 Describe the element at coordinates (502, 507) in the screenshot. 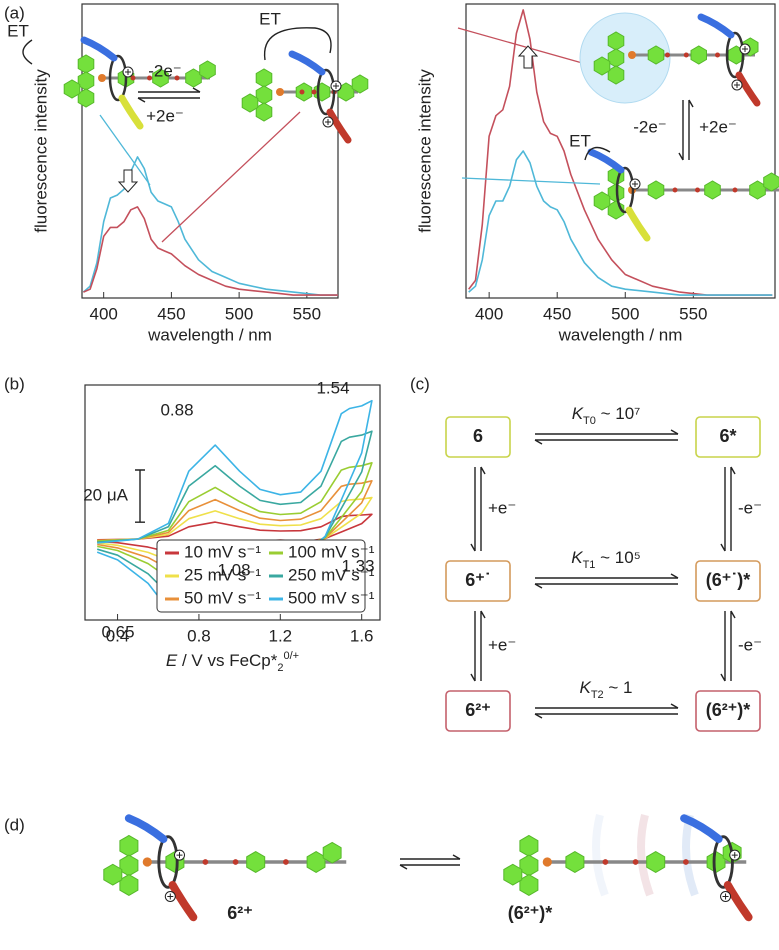

I see `step-label: +e⁻` at that location.